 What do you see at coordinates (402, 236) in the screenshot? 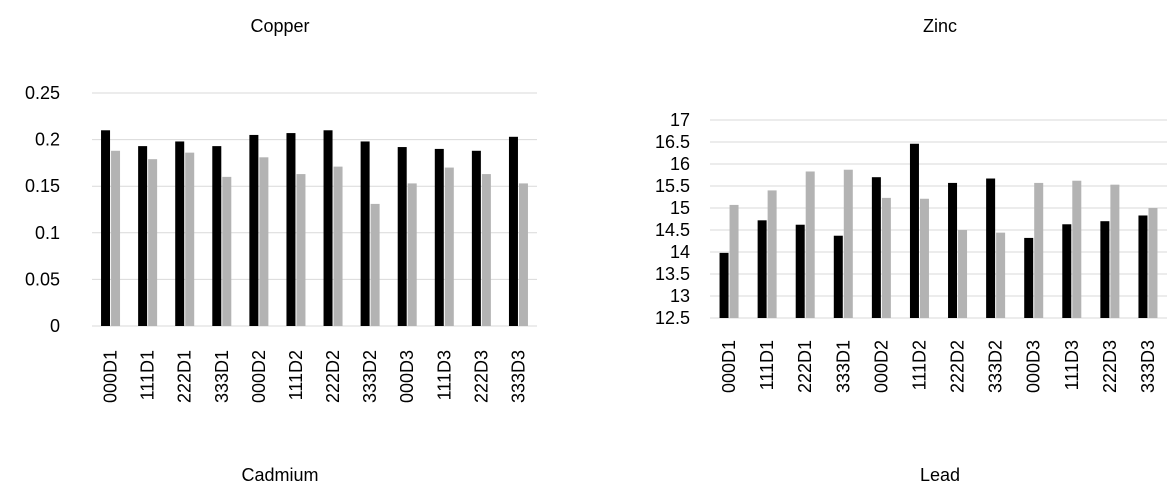
I see `copper-bar-s1-000D3` at bounding box center [402, 236].